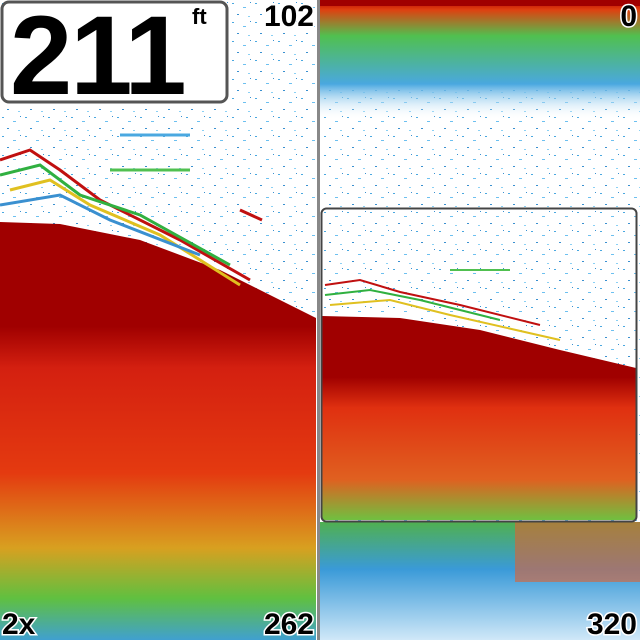 Image resolution: width=640 pixels, height=640 pixels. What do you see at coordinates (289, 16) in the screenshot?
I see `left-range-top: 102` at bounding box center [289, 16].